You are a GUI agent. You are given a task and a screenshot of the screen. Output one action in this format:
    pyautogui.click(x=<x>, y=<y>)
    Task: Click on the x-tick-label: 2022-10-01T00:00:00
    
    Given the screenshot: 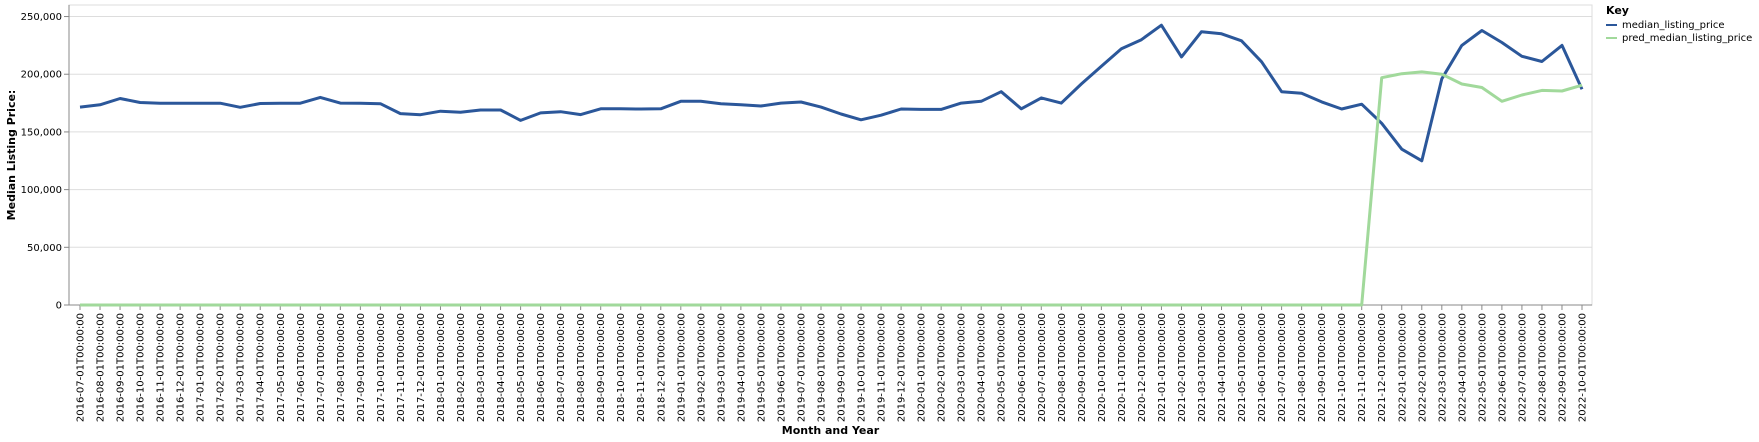 What is the action you would take?
    pyautogui.click(x=1583, y=367)
    